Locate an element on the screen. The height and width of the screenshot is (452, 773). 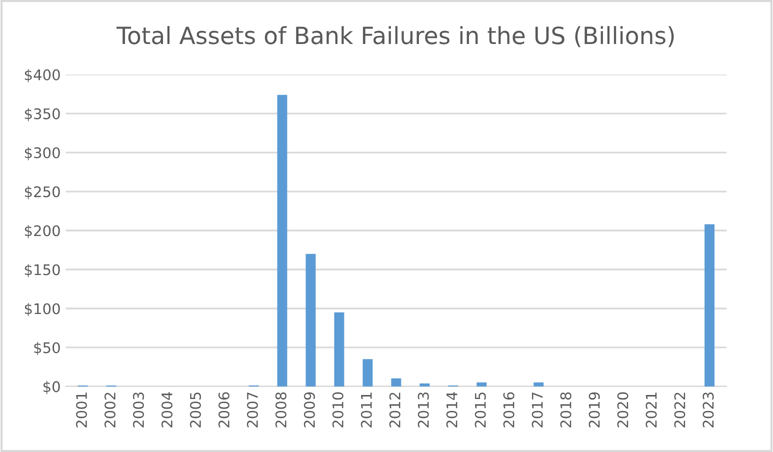
x-tick-label: 2005 is located at coordinates (195, 410).